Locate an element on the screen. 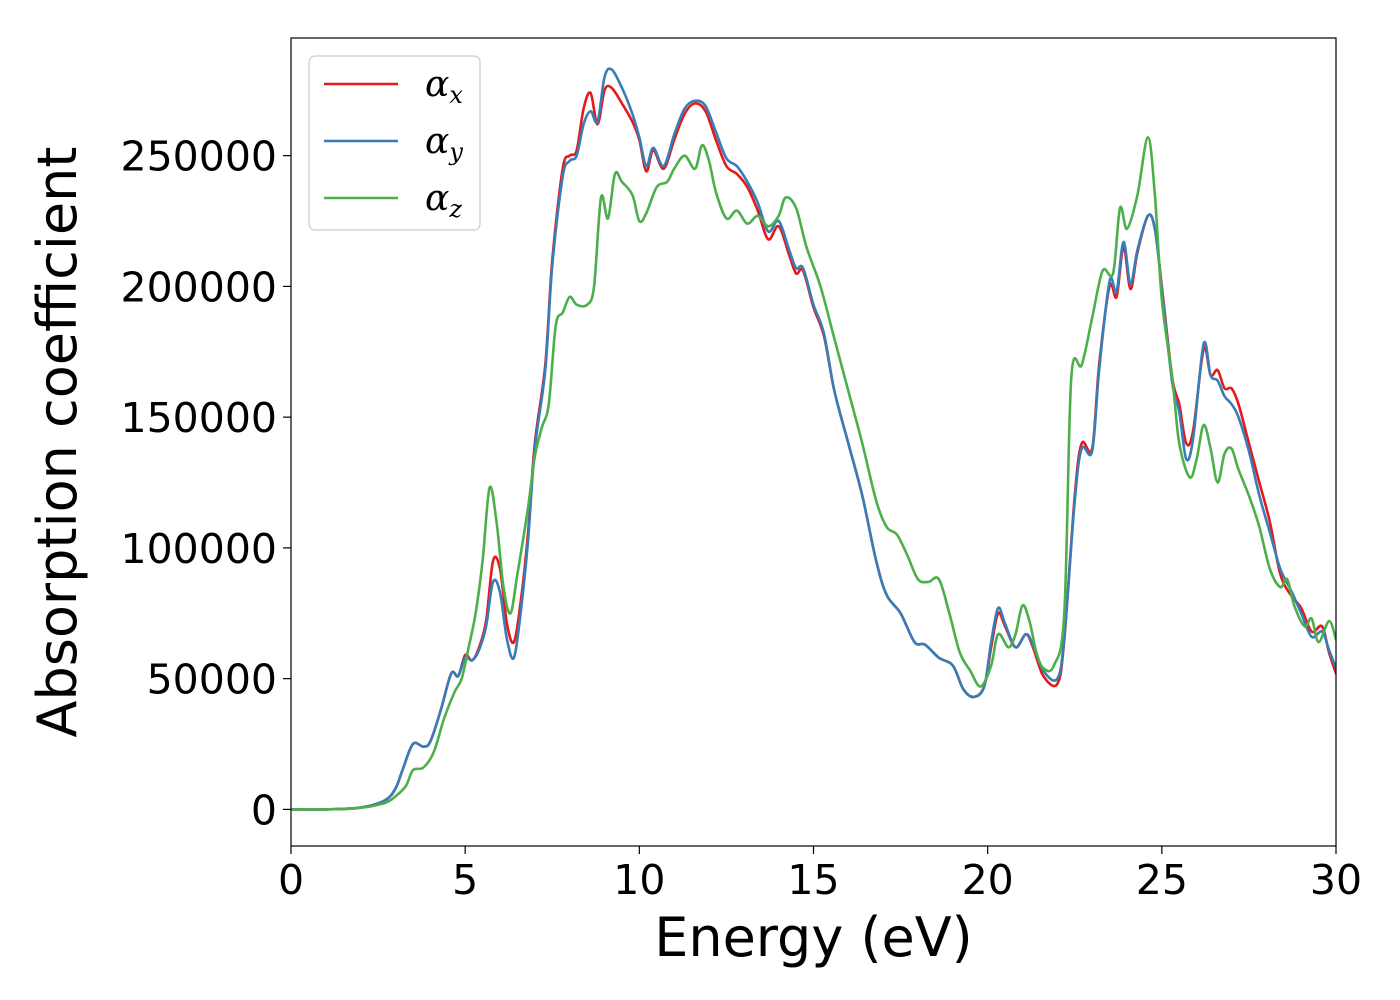  x-tick-label: 20 is located at coordinates (988, 880).